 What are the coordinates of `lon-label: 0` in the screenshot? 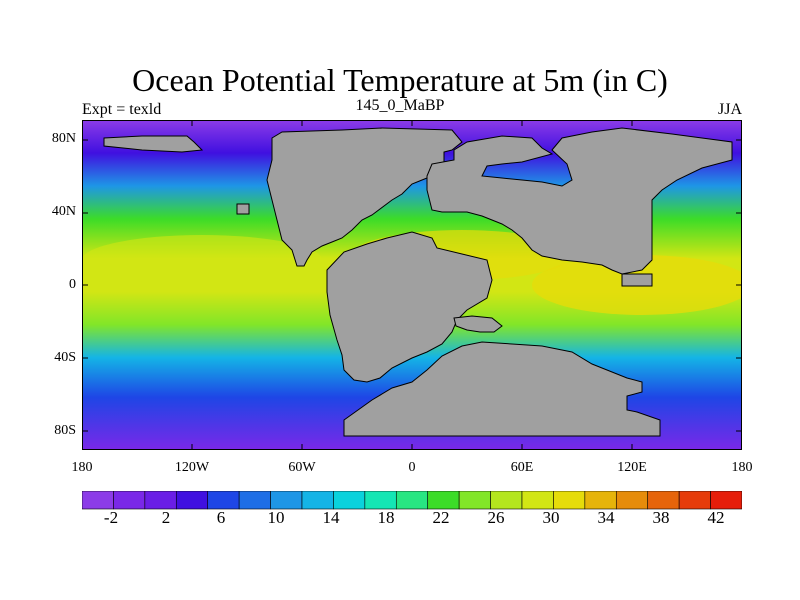 It's located at (412, 467).